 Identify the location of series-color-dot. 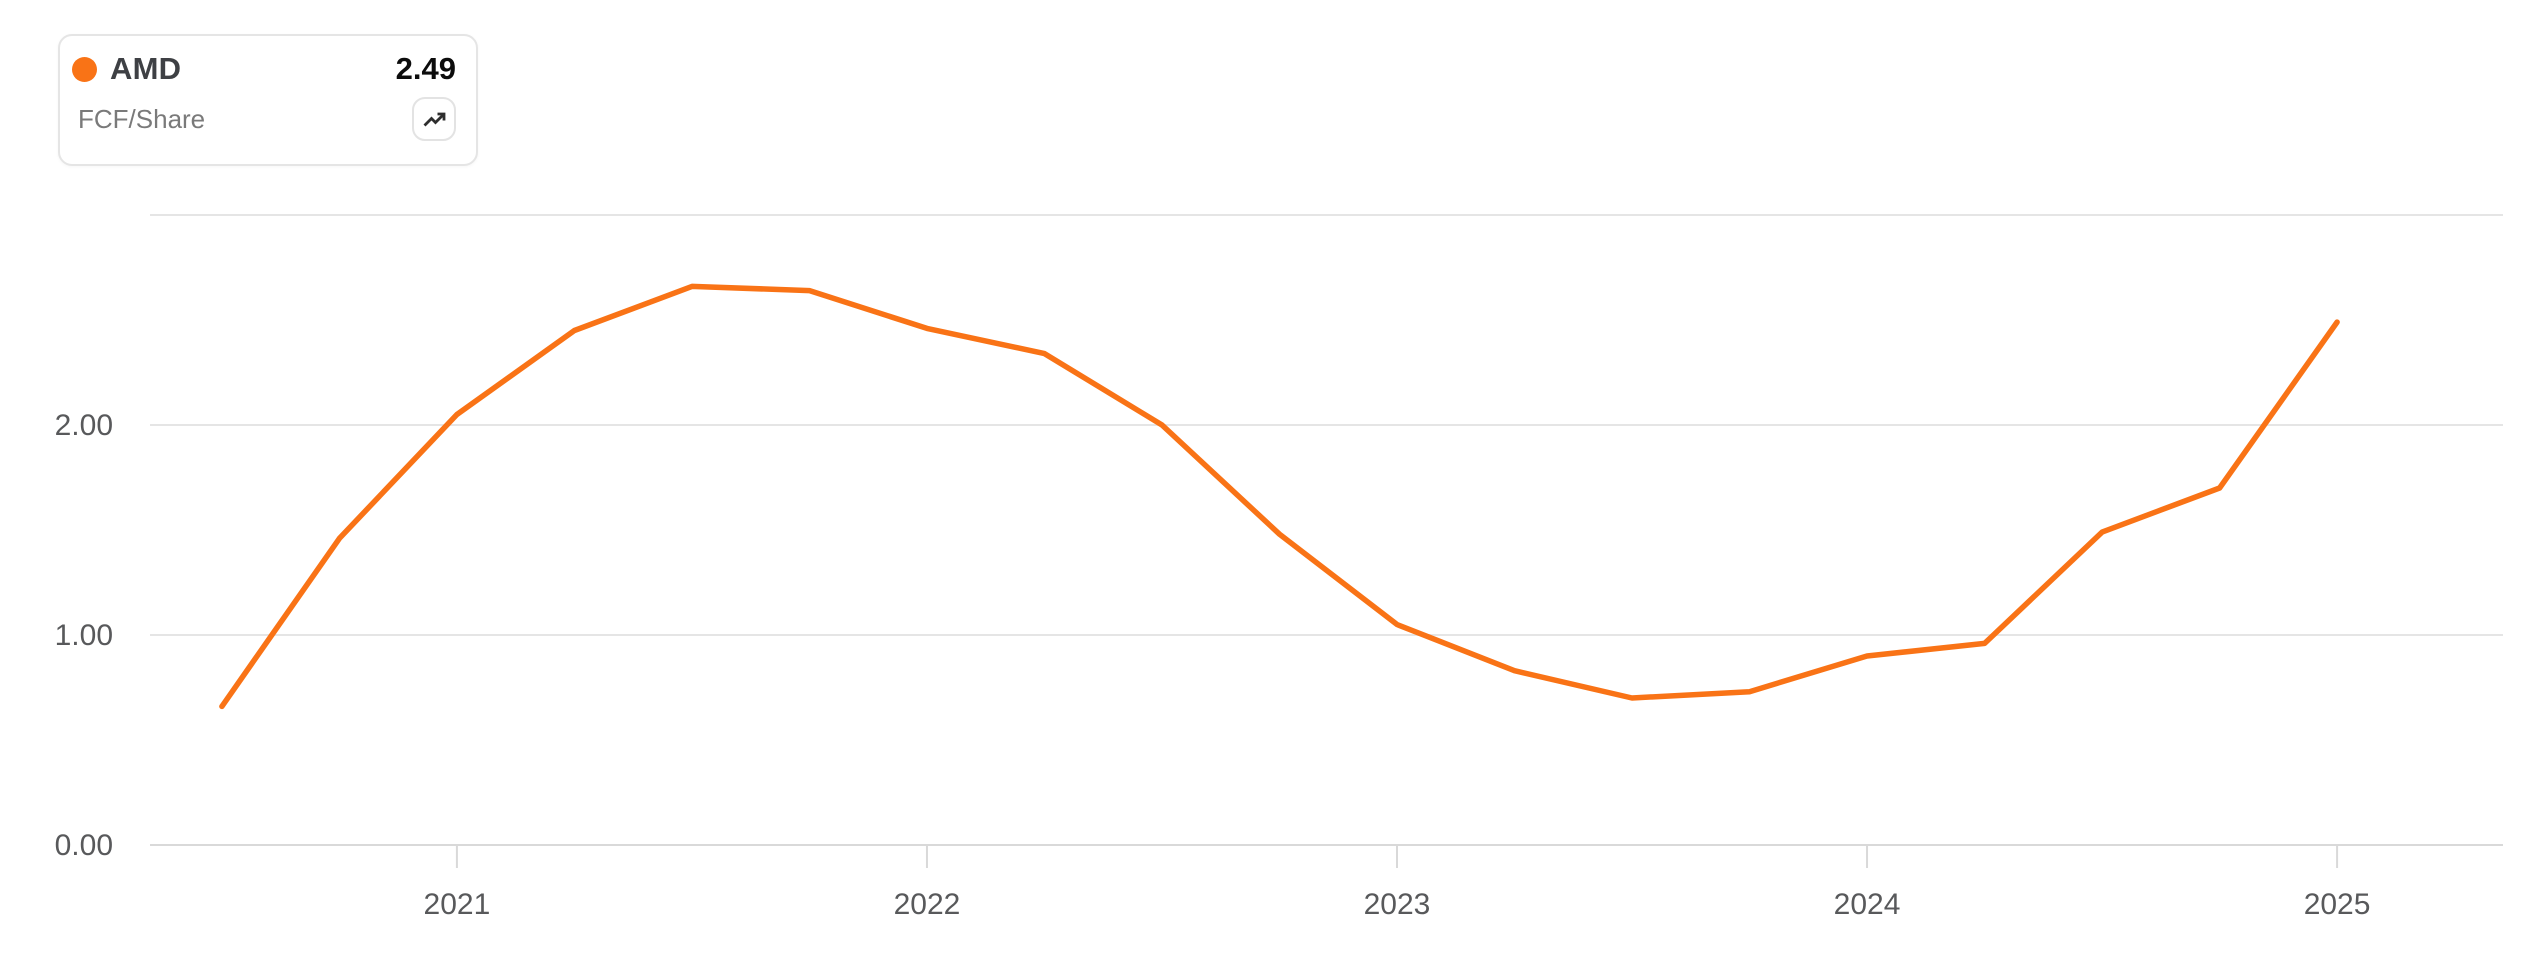
(84, 69).